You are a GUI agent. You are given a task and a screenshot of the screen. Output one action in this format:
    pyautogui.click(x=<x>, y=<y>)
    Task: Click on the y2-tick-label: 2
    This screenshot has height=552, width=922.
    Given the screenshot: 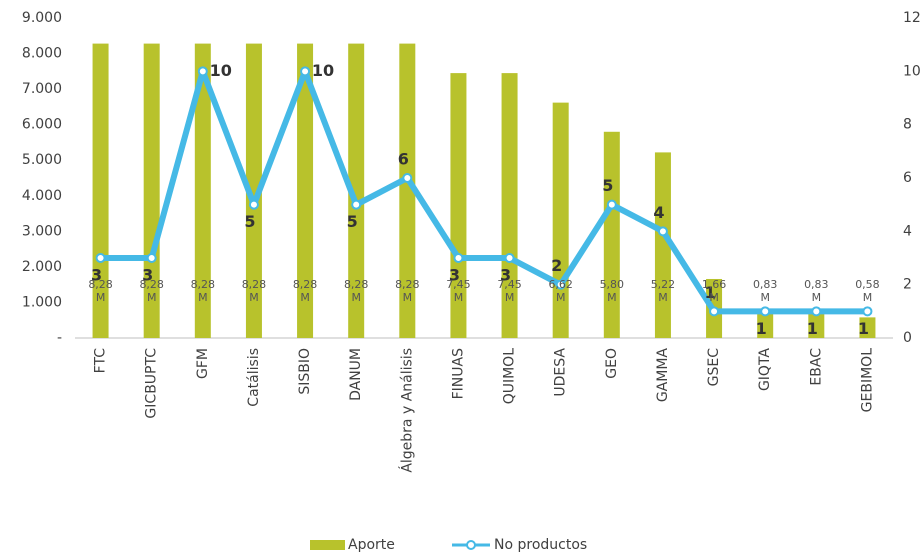 What is the action you would take?
    pyautogui.click(x=907, y=285)
    